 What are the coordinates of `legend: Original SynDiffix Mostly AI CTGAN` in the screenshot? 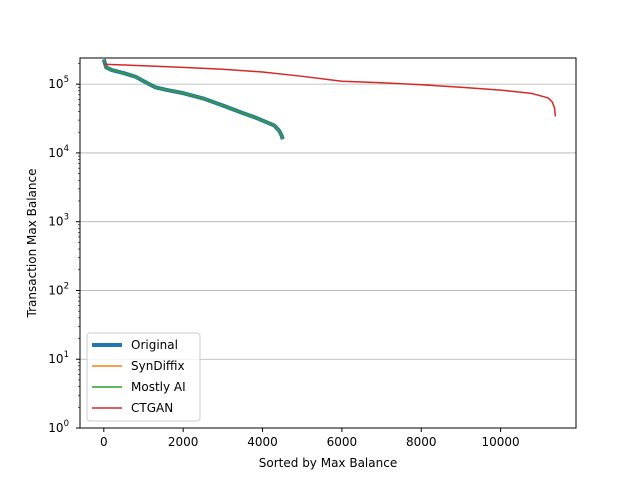 It's located at (143, 377).